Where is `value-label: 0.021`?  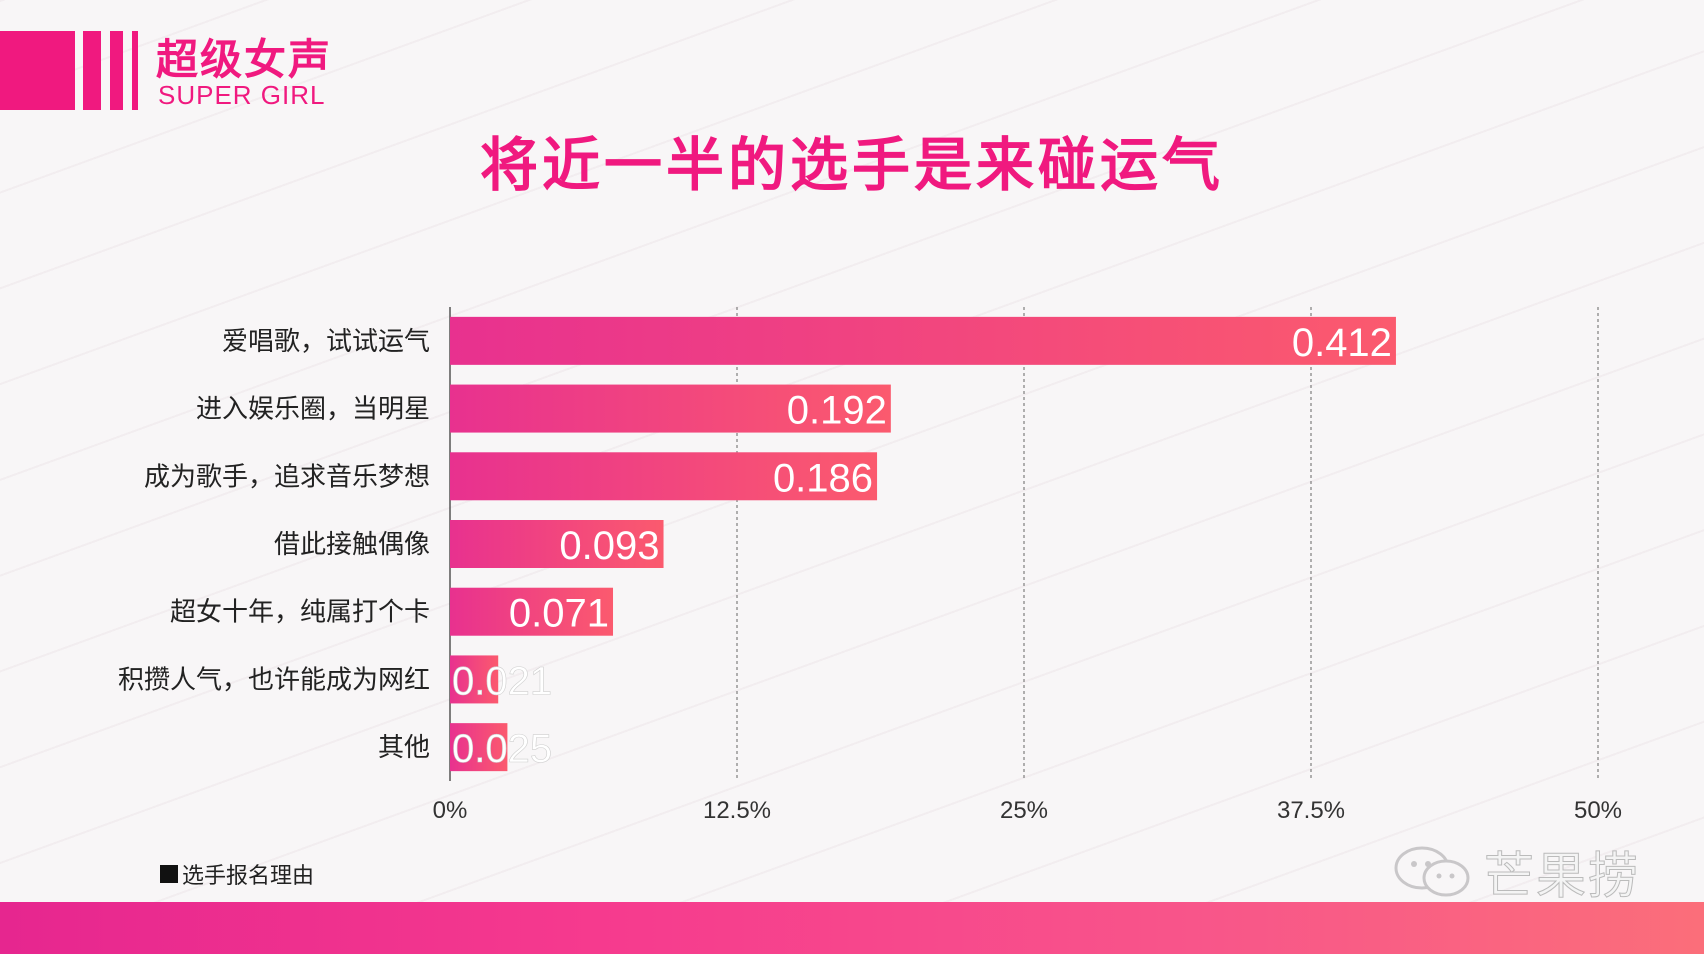
value-label: 0.021 is located at coordinates (502, 681).